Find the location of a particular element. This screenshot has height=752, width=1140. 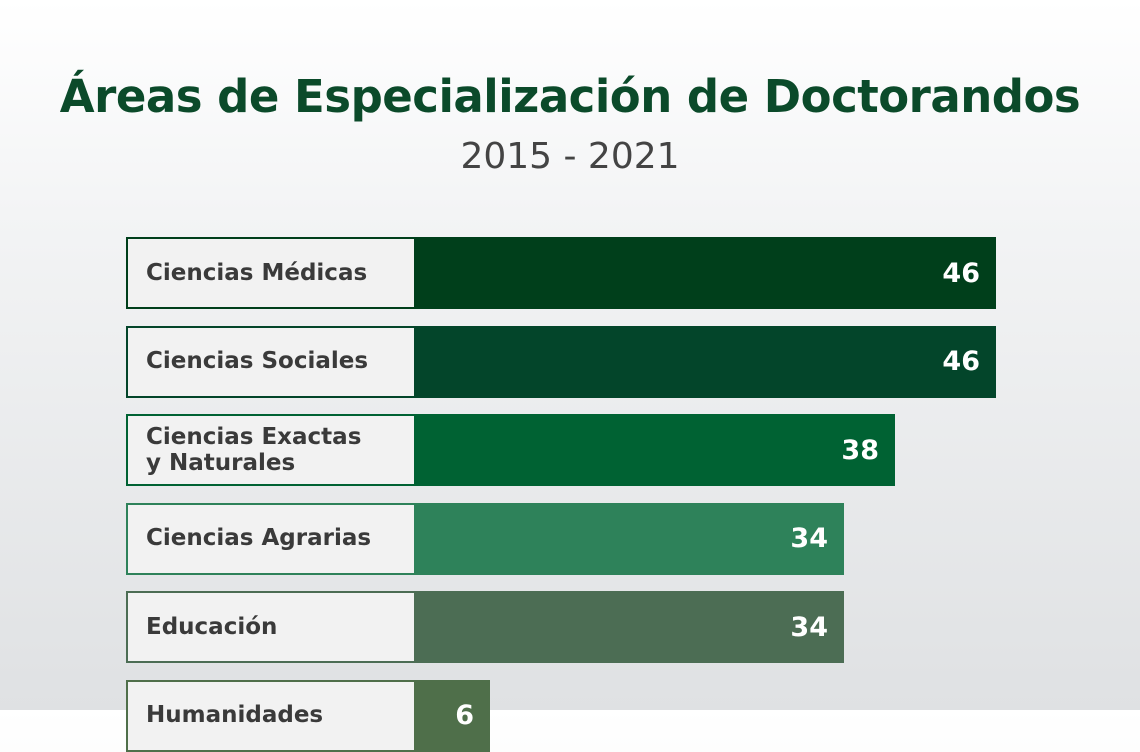

category-label: Educación is located at coordinates (212, 626).